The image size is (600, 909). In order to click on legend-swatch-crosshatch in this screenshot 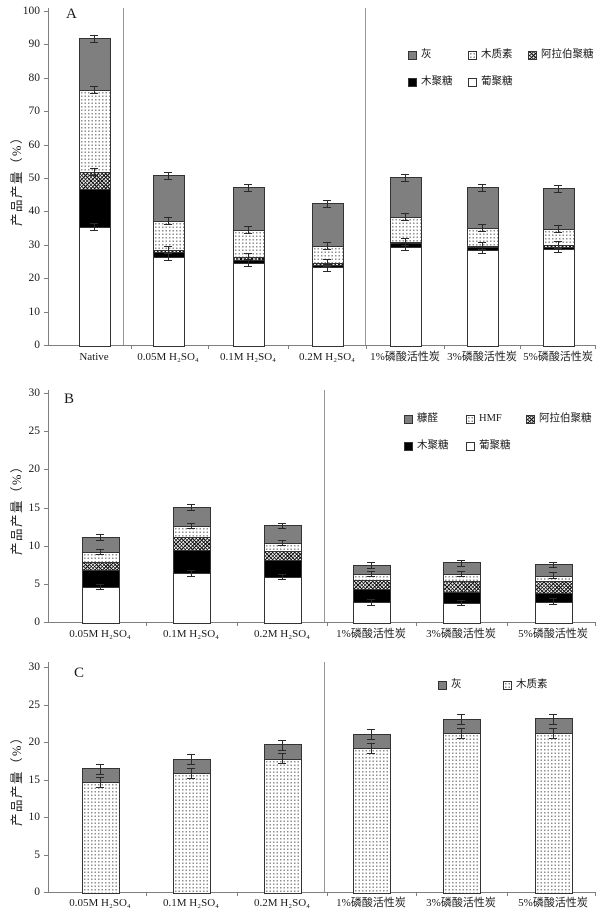, I will do `click(530, 419)`.